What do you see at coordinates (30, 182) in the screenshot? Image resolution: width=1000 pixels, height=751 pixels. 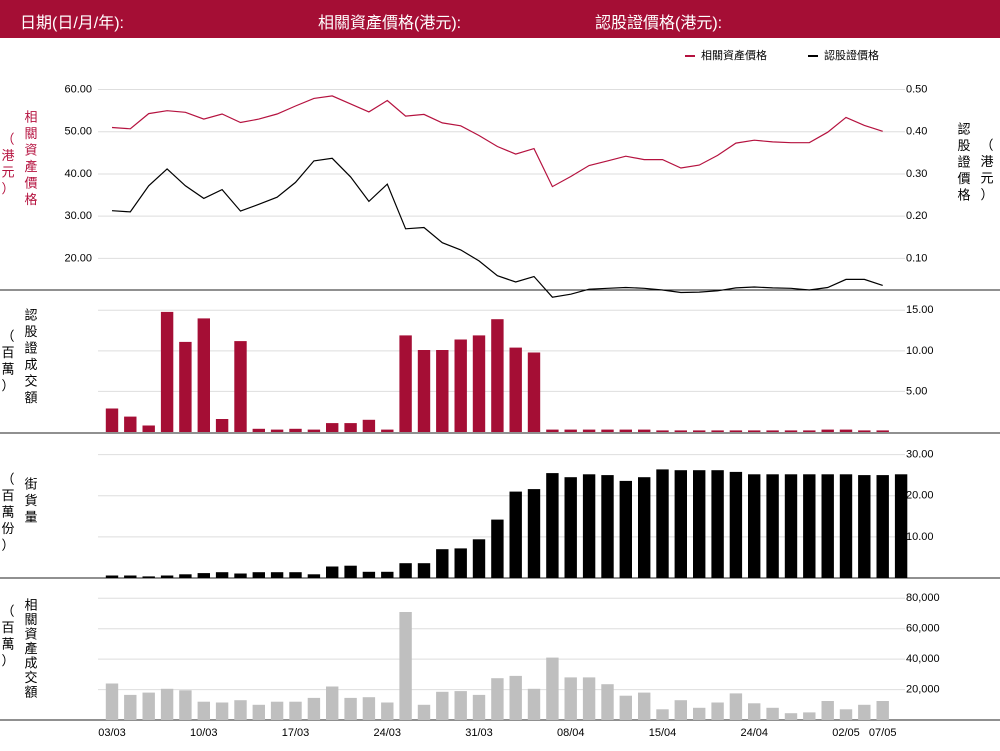 I see `left-axis-title: 價` at bounding box center [30, 182].